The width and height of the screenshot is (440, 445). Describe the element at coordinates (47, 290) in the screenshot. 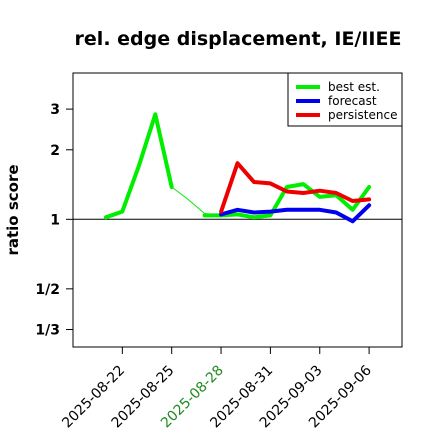

I see `y-tick-label: 1/2` at that location.